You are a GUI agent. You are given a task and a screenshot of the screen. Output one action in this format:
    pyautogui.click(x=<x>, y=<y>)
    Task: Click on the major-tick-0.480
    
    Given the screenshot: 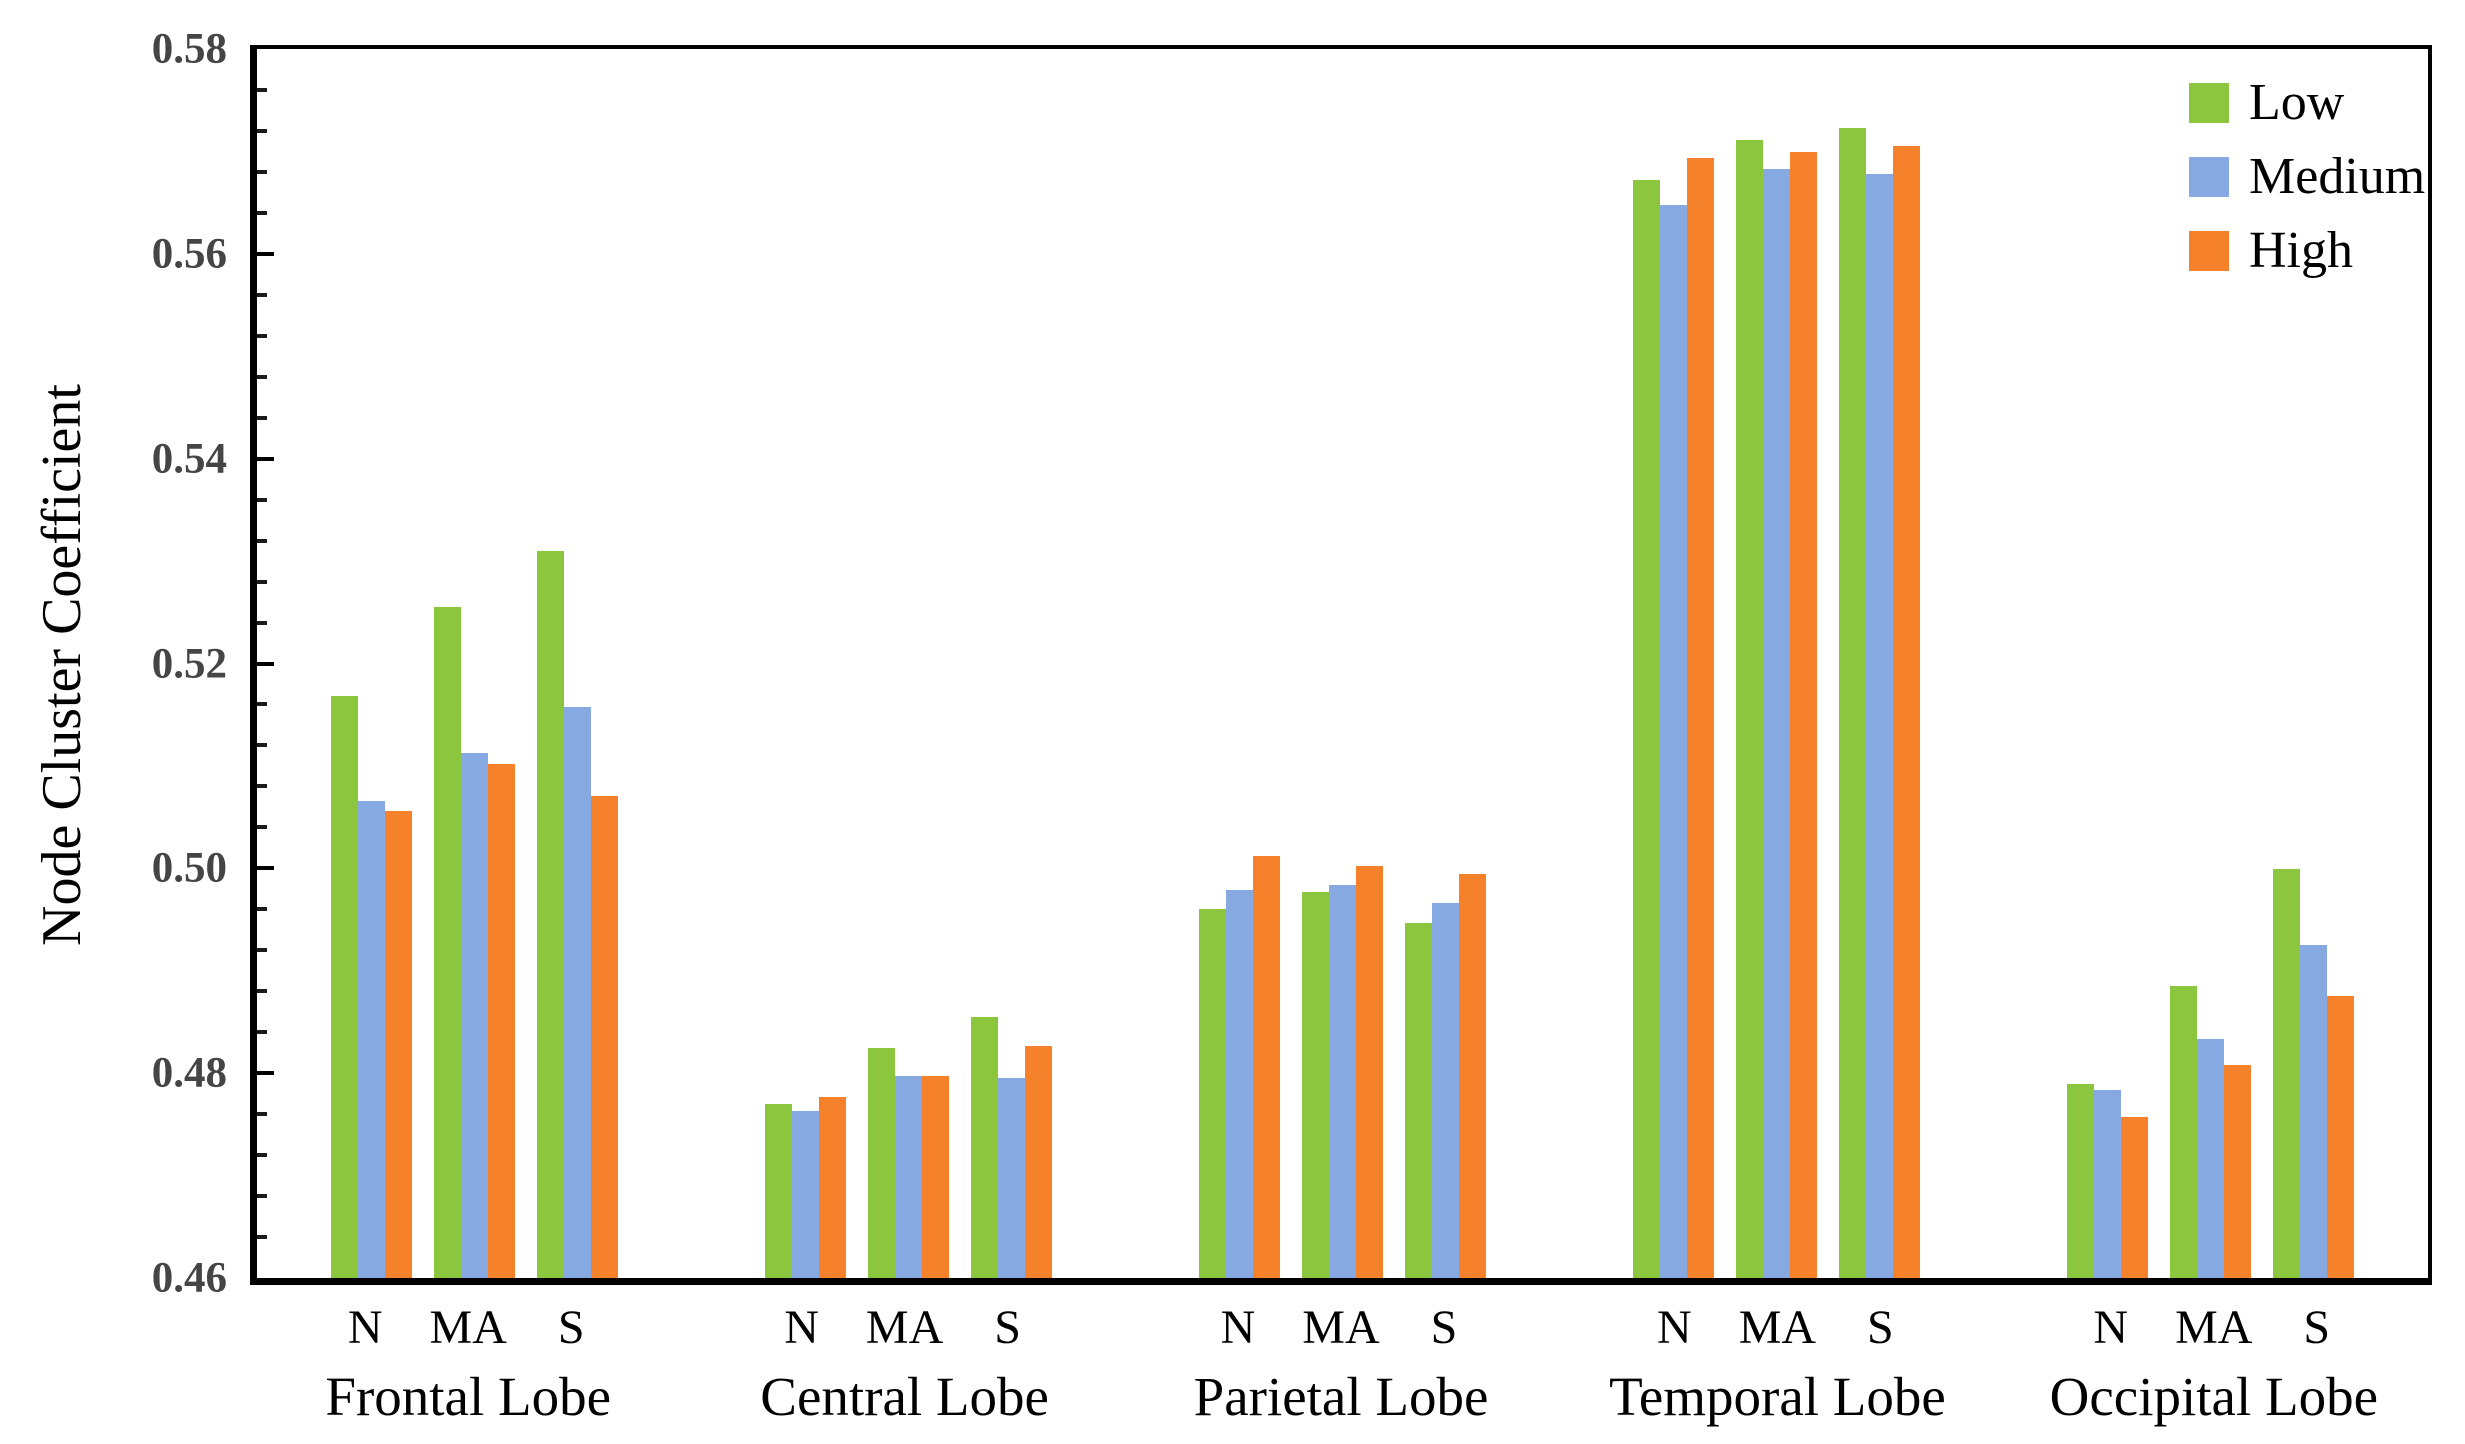 What is the action you would take?
    pyautogui.click(x=265, y=1073)
    